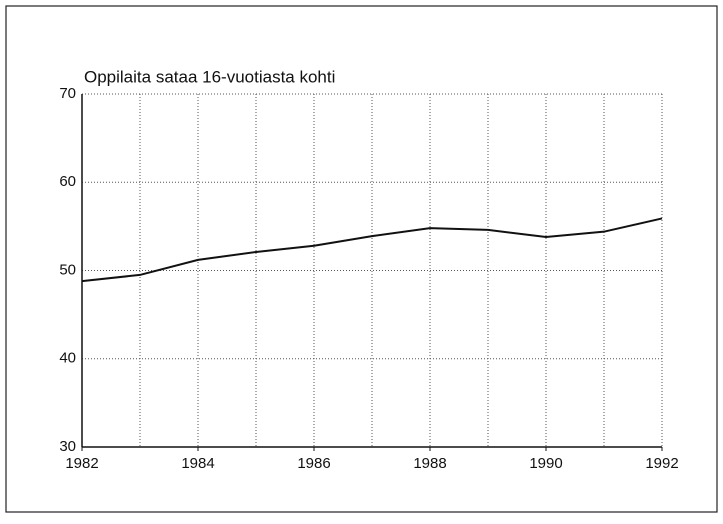 The width and height of the screenshot is (723, 524). I want to click on x-tick-label: 1992, so click(661, 463).